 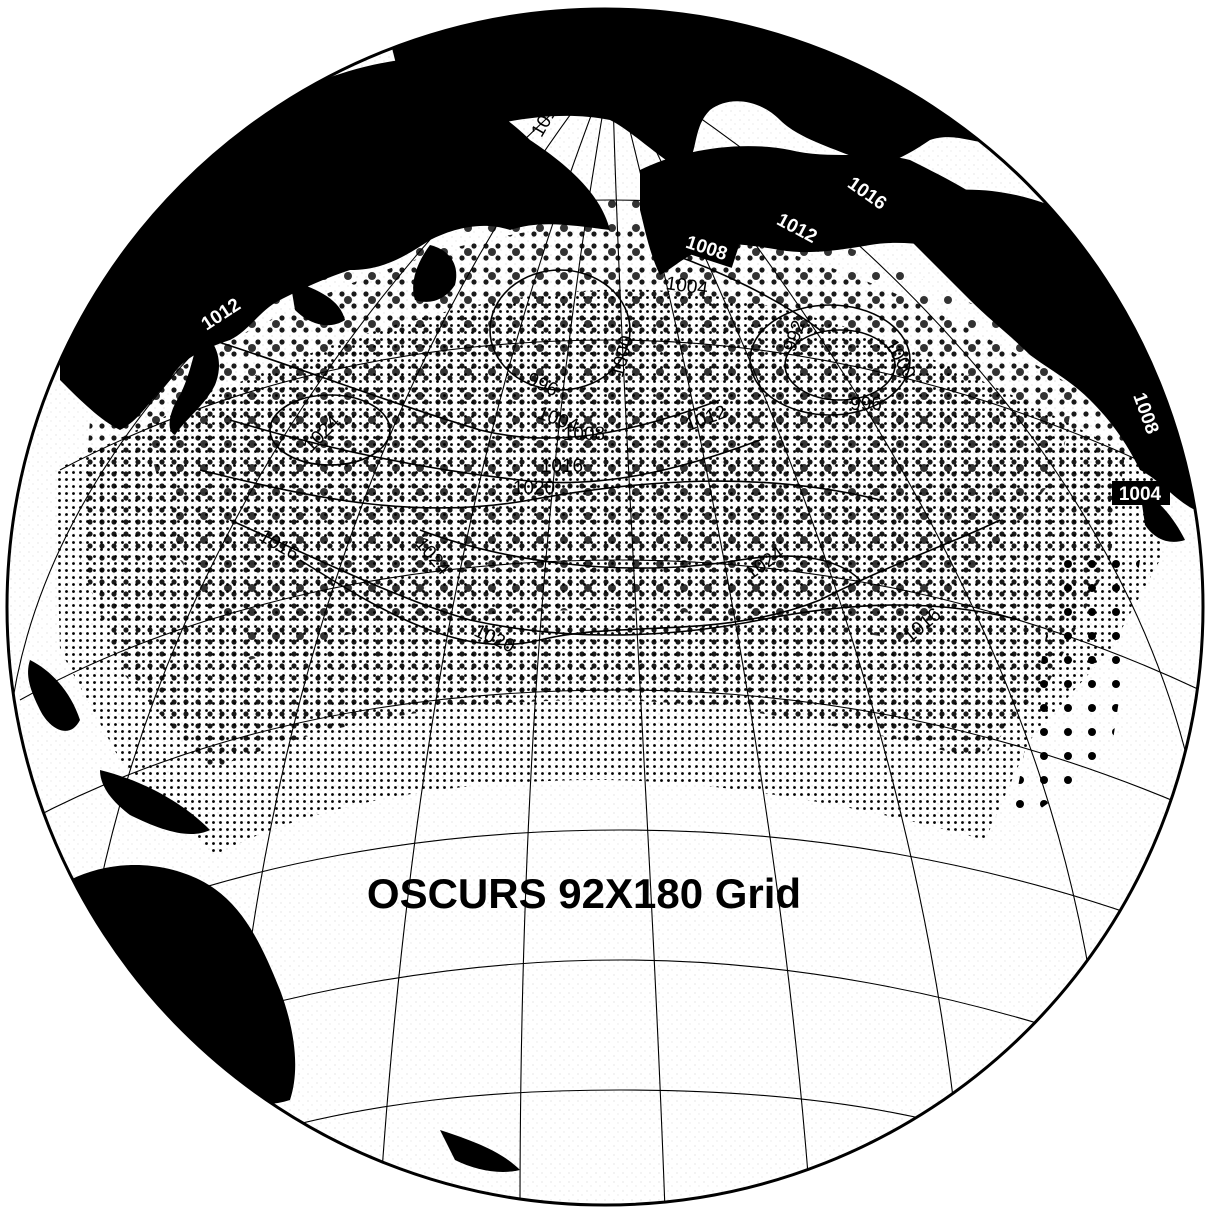 I want to click on svg-text: 1008, so click(x=584, y=434).